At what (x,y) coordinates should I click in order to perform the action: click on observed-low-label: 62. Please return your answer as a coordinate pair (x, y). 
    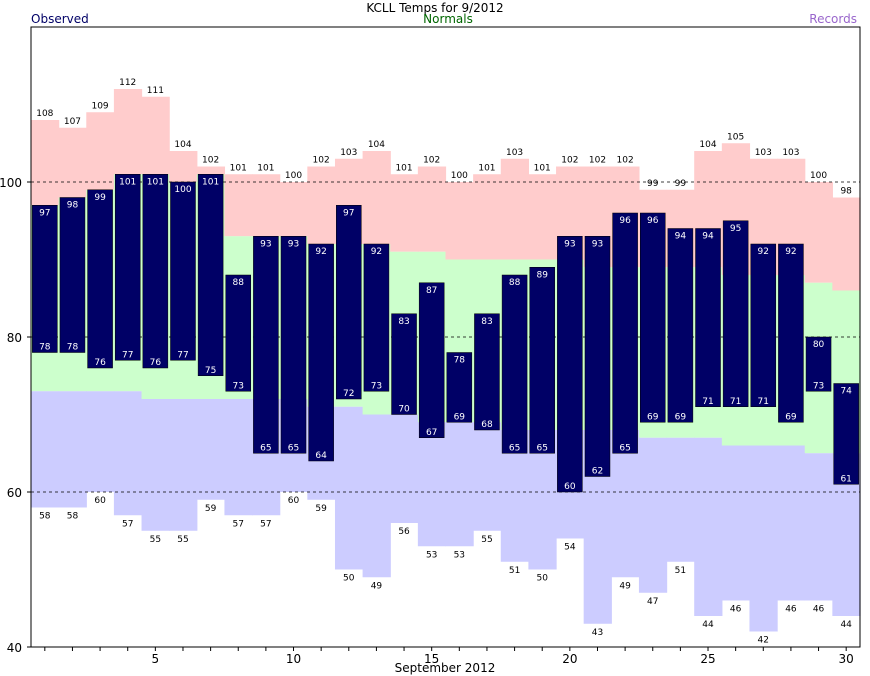
    Looking at the image, I should click on (597, 472).